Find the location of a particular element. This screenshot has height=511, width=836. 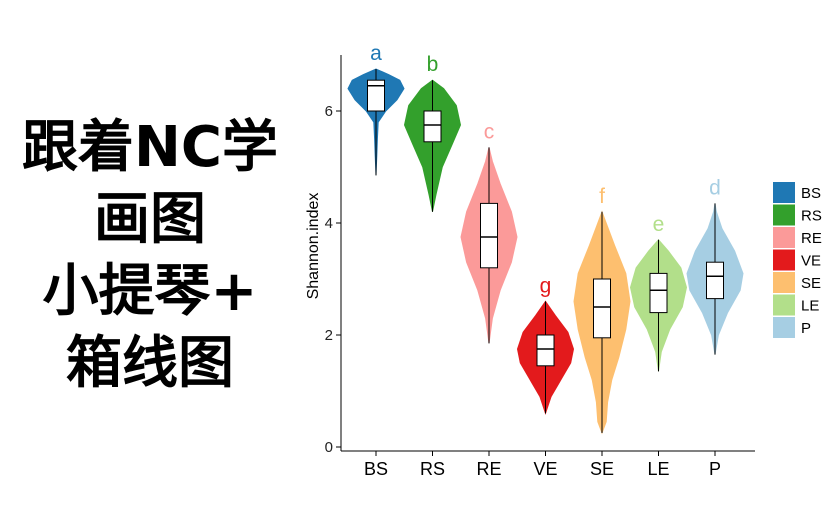

significance-letter-ve: g is located at coordinates (546, 285).